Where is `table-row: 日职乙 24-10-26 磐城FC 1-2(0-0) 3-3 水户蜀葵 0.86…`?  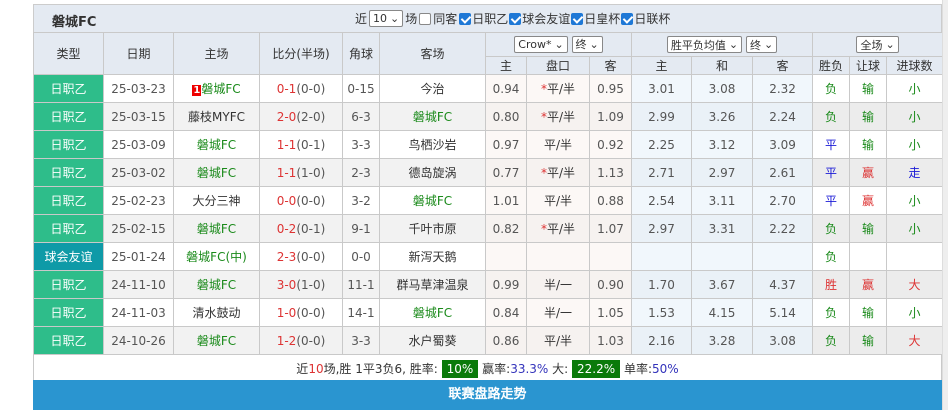
table-row: 日职乙 24-10-26 磐城FC 1-2(0-0) 3-3 水户蜀葵 0.86… is located at coordinates (488, 340).